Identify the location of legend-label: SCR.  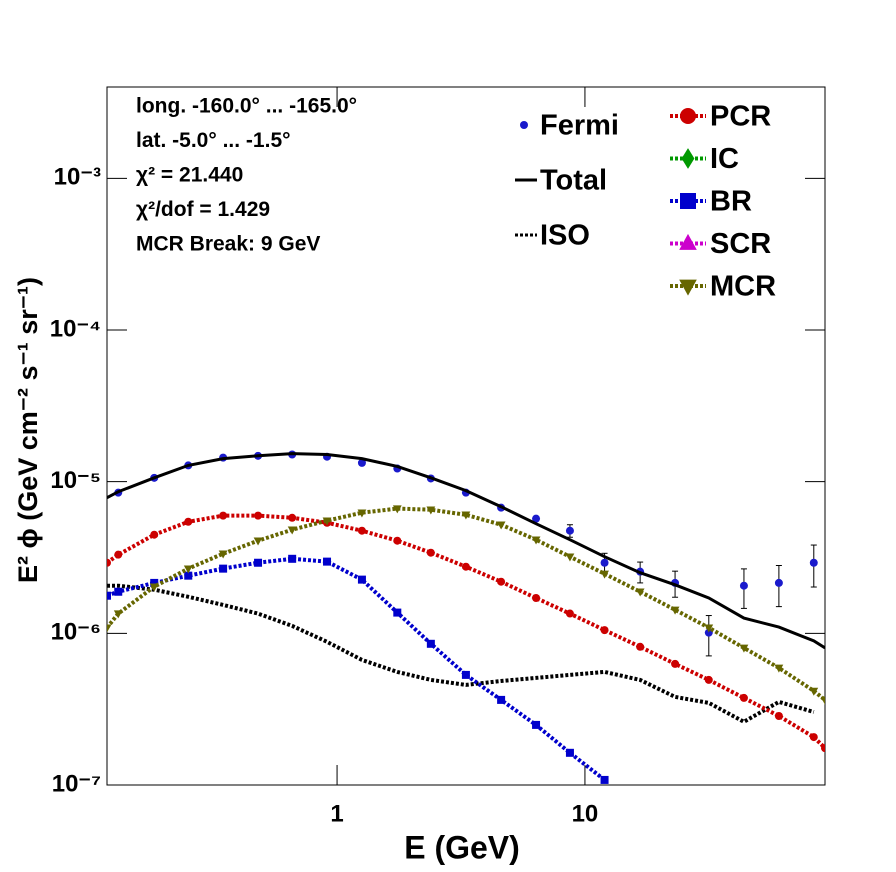
(740, 244).